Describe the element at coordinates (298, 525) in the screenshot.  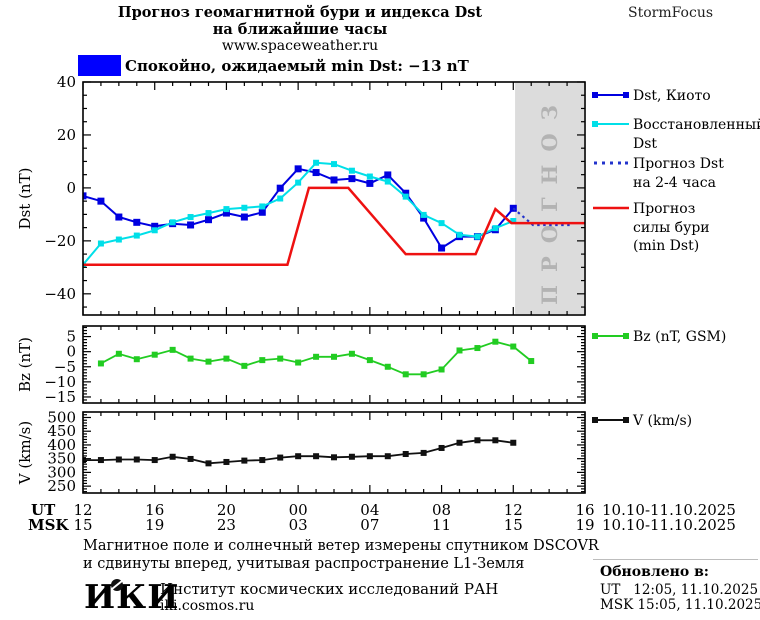
I see `svg-text: 03` at that location.